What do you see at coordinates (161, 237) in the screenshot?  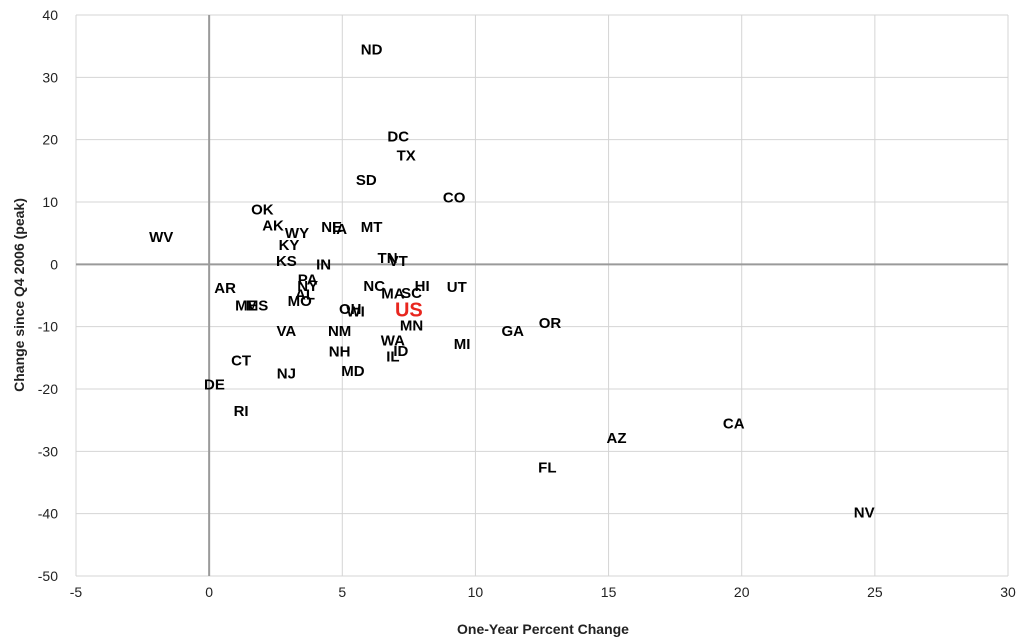 I see `data-point-wv: WV` at bounding box center [161, 237].